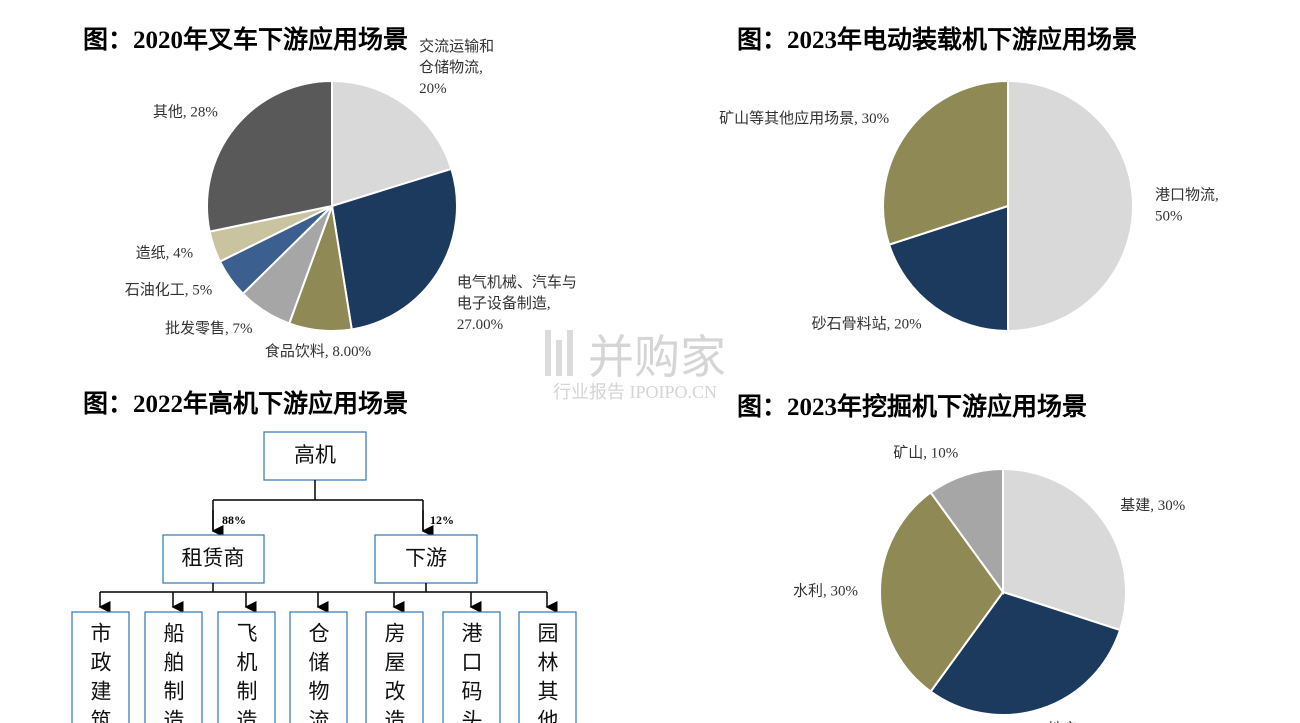 This screenshot has height=723, width=1300. I want to click on branch-share: 12%, so click(442, 520).